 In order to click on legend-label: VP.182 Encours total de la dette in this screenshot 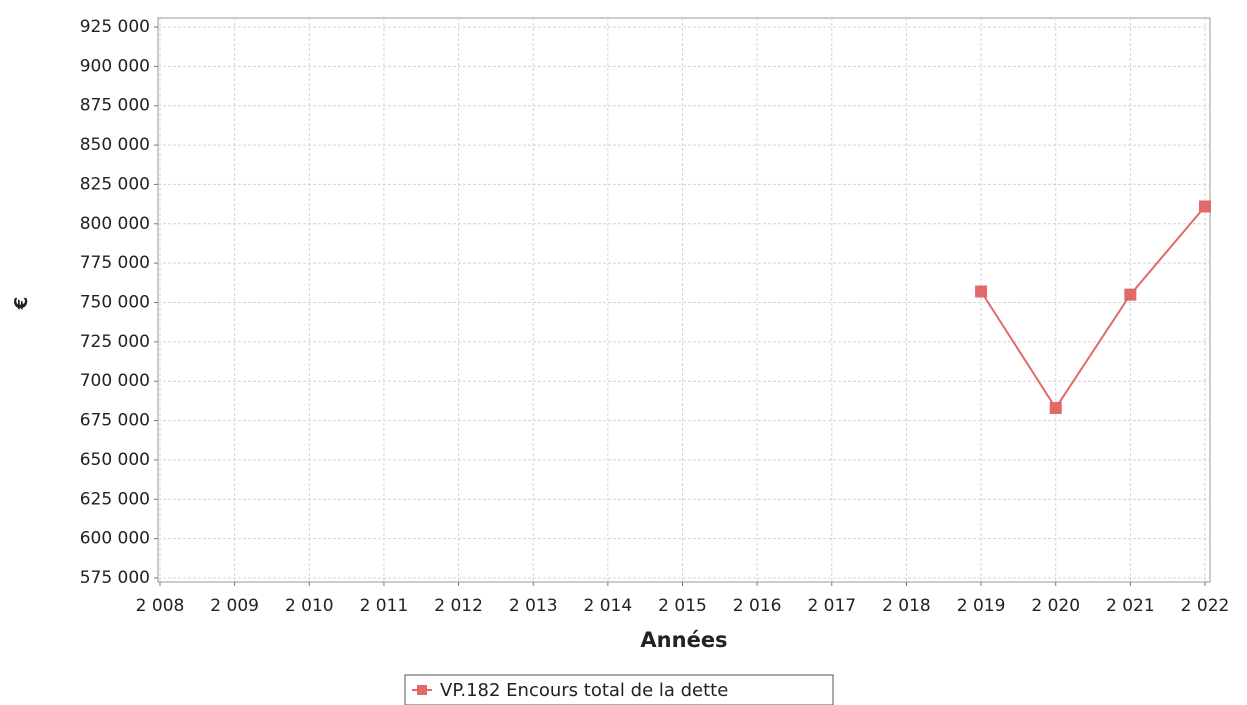, I will do `click(584, 690)`.